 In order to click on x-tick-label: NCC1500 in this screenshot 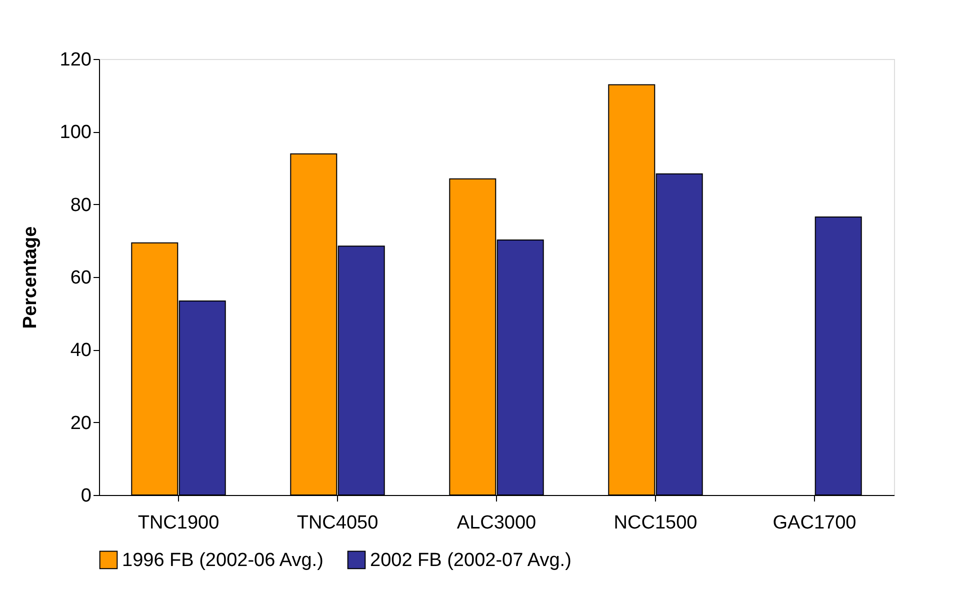, I will do `click(656, 523)`.